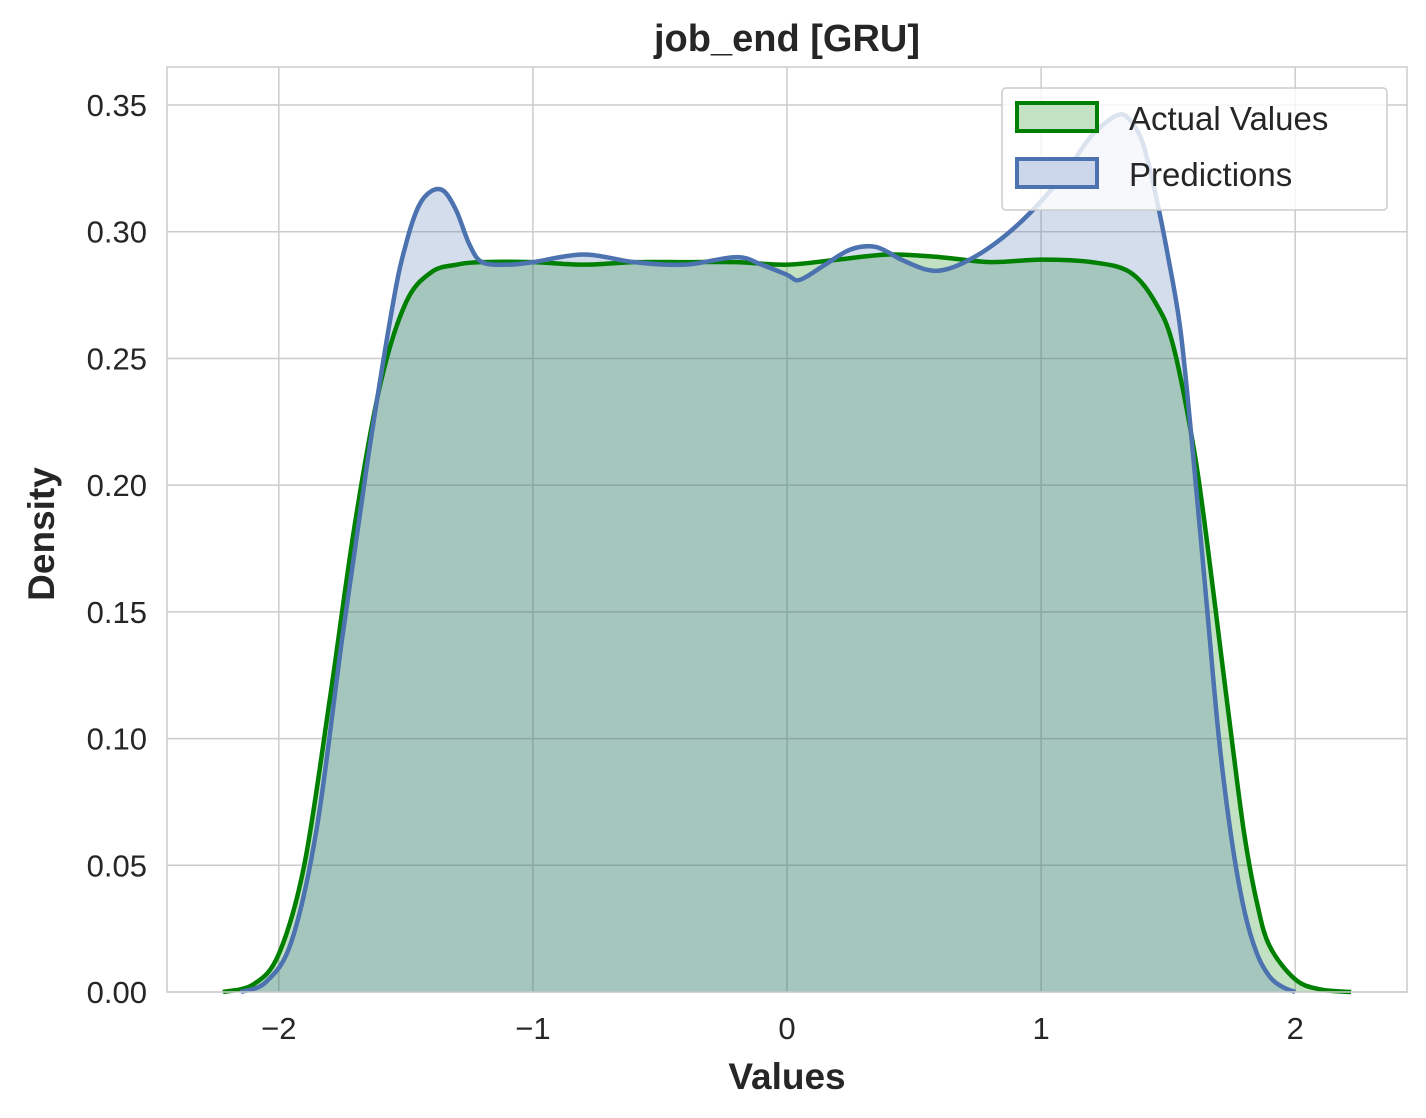 The width and height of the screenshot is (1426, 1118). What do you see at coordinates (1057, 173) in the screenshot?
I see `legend-swatch-predictions` at bounding box center [1057, 173].